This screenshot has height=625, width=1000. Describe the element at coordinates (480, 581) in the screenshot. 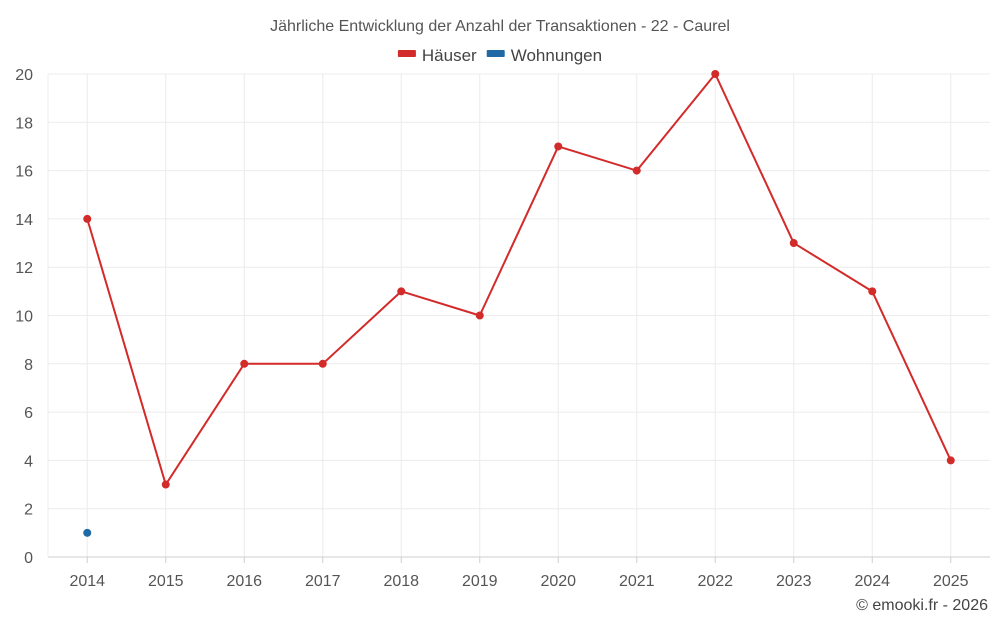

I see `x-tick-label: 2019` at that location.